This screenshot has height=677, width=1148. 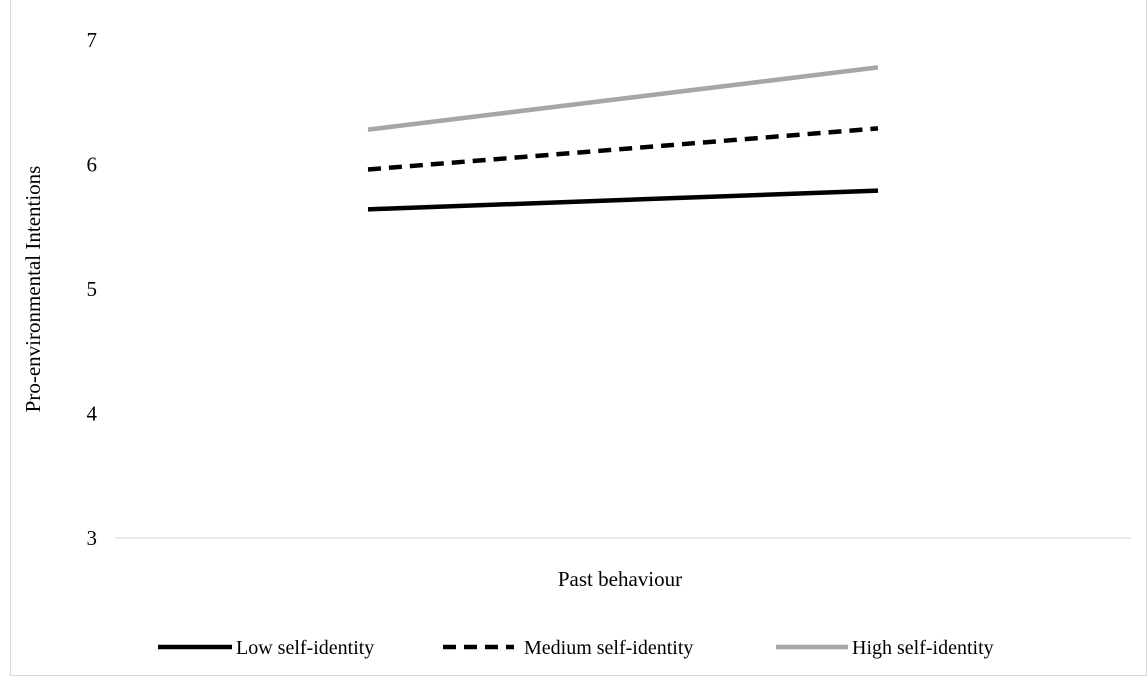 What do you see at coordinates (620, 579) in the screenshot?
I see `x-axis-title: Past behaviour` at bounding box center [620, 579].